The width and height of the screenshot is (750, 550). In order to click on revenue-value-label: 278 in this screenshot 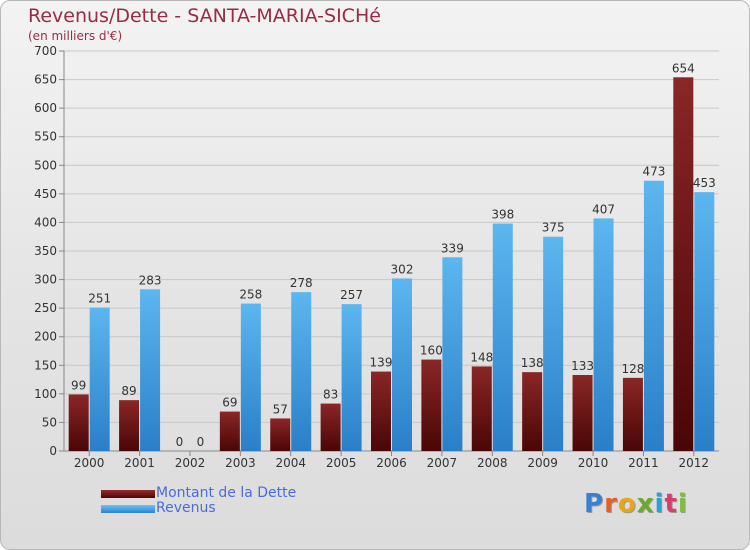, I will do `click(301, 283)`.